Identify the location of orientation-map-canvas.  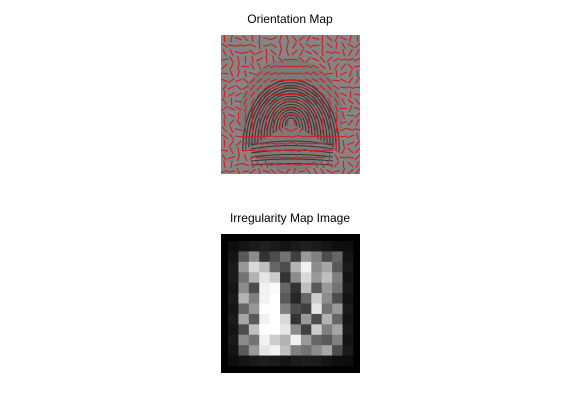
(290, 104).